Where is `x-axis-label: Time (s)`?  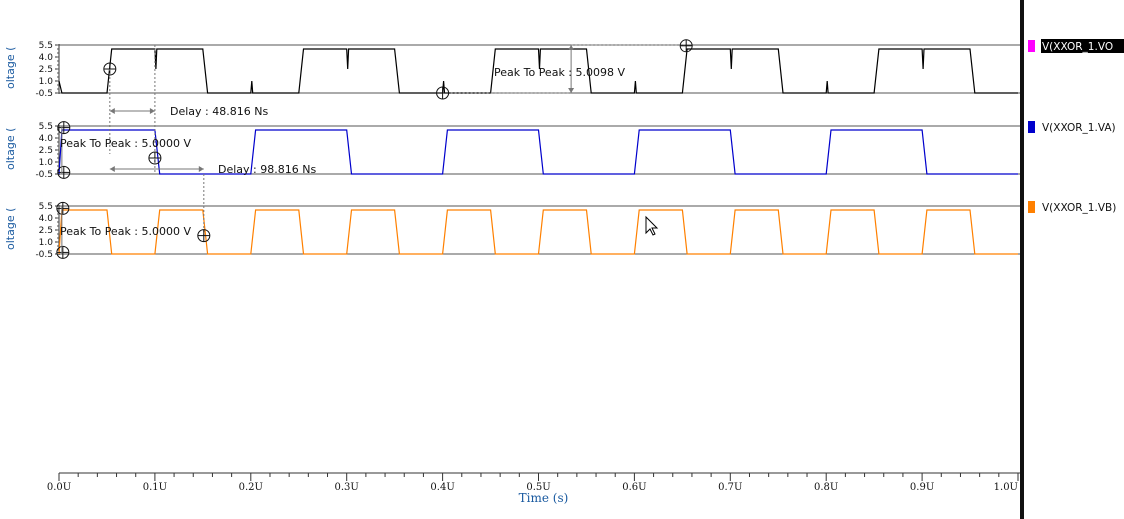 x-axis-label: Time (s) is located at coordinates (544, 498).